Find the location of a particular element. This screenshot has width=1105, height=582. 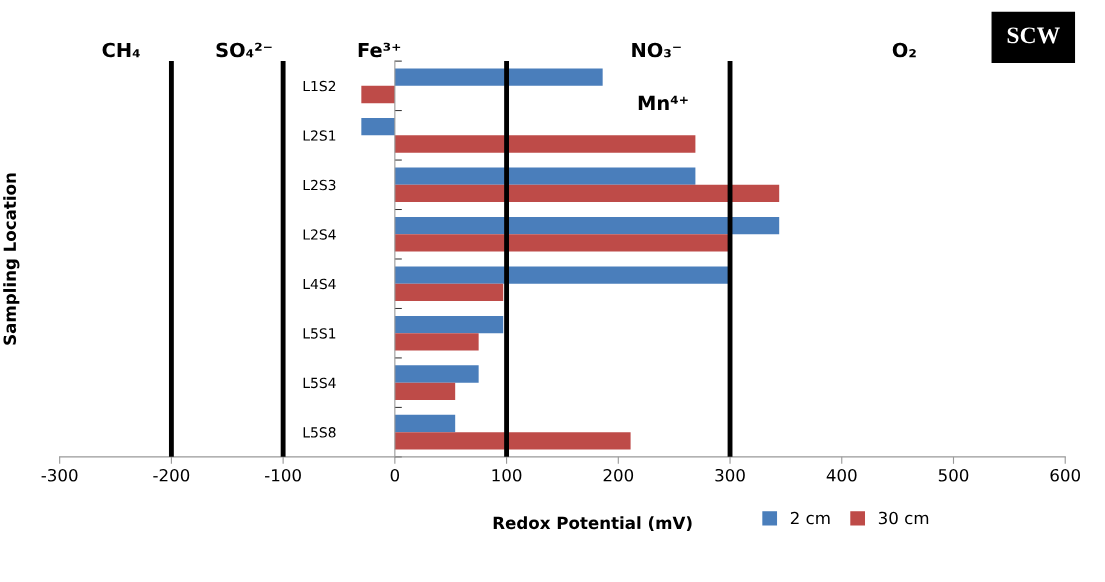

y-tick-label: L4S4 is located at coordinates (319, 284).